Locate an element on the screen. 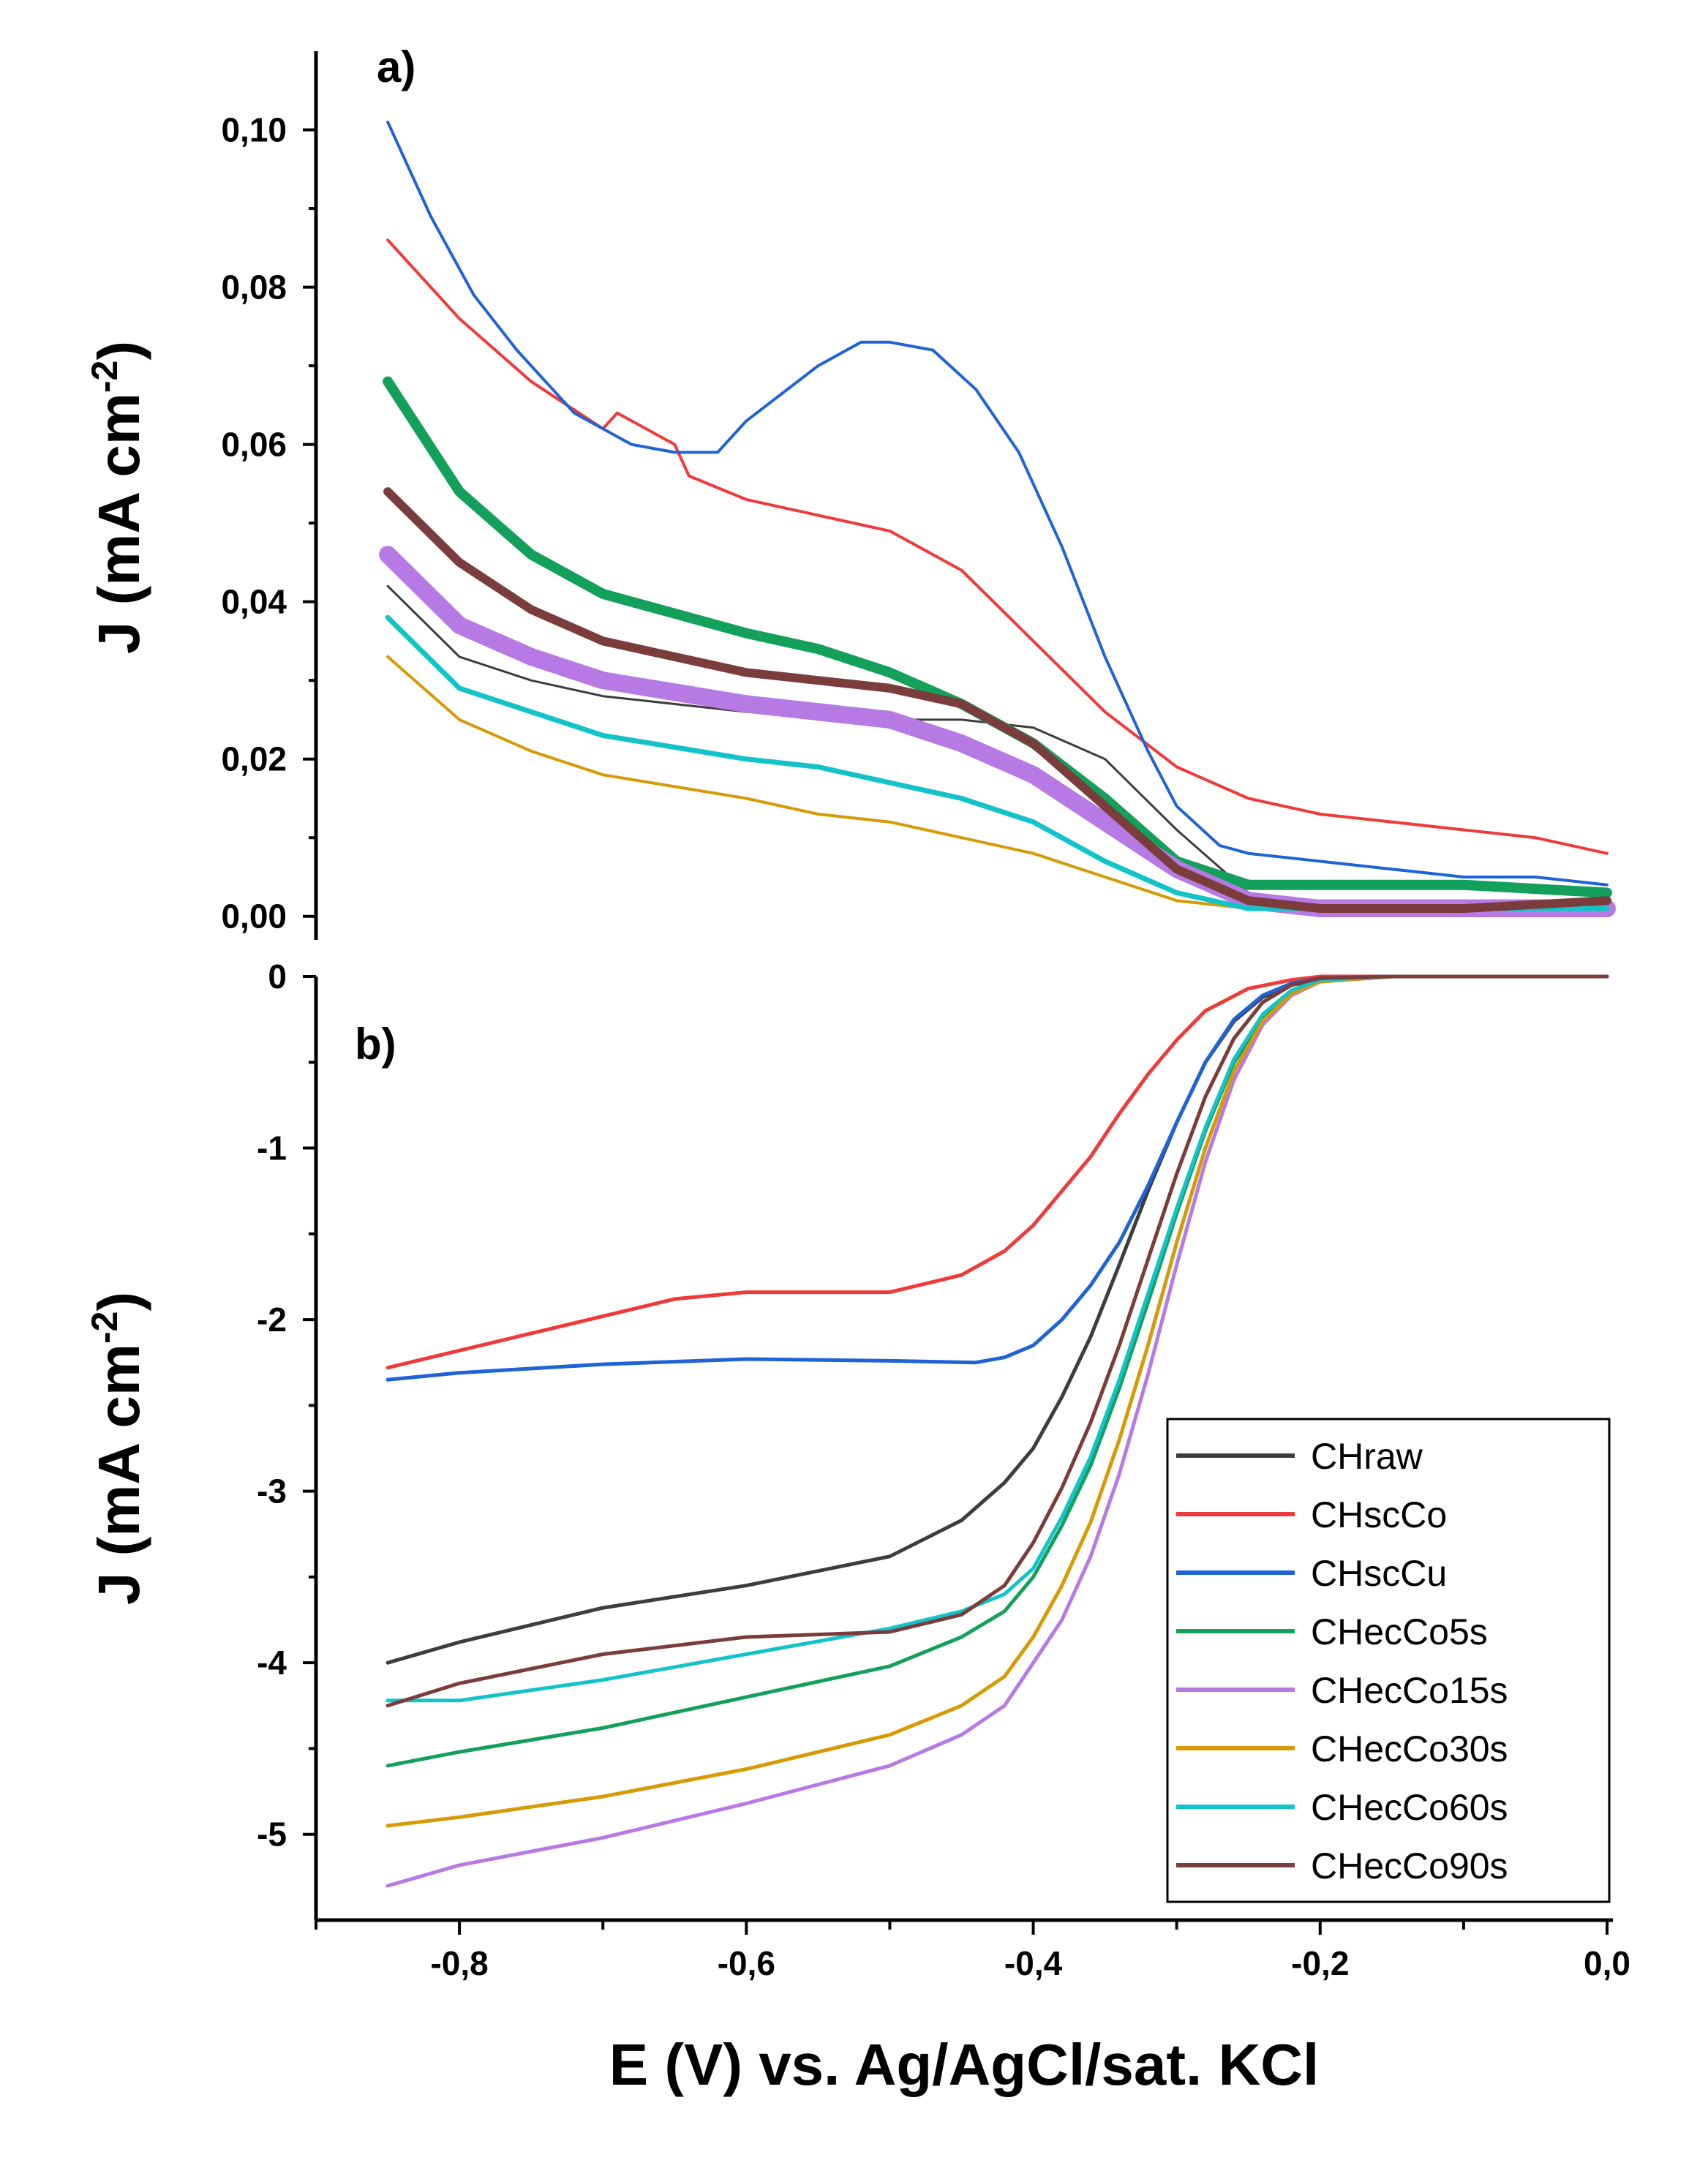 The width and height of the screenshot is (1708, 2171). panel-a-label: a) is located at coordinates (396, 66).